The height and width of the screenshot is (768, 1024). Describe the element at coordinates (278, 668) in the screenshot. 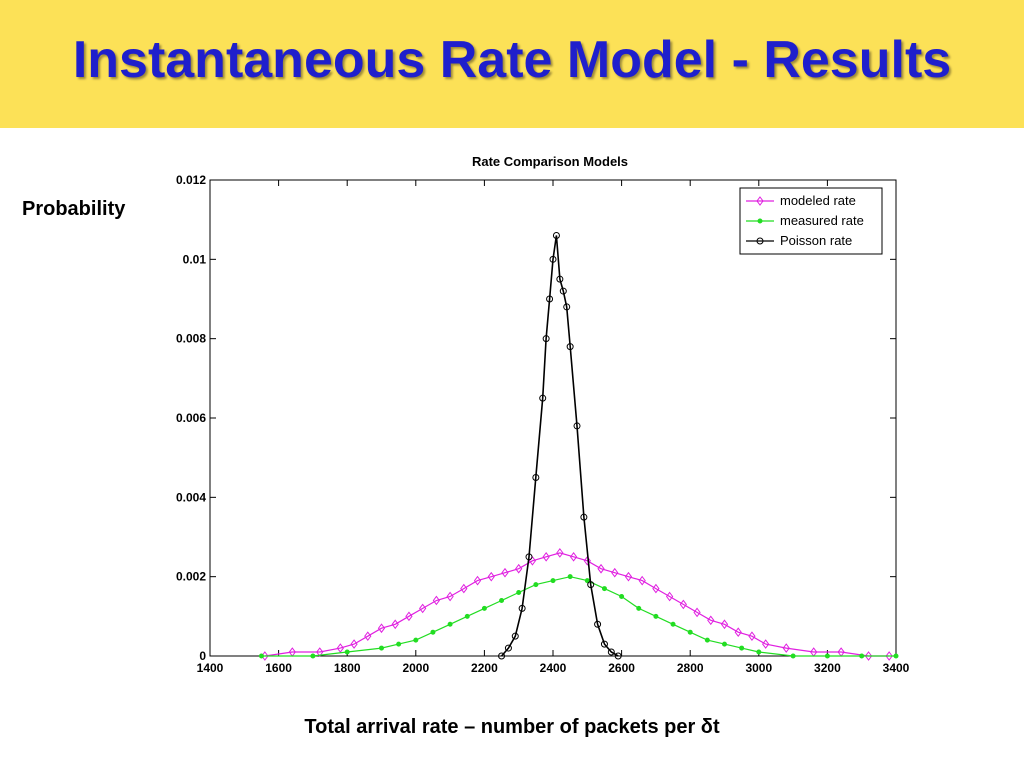

I see `x-tick-label: 1600` at that location.